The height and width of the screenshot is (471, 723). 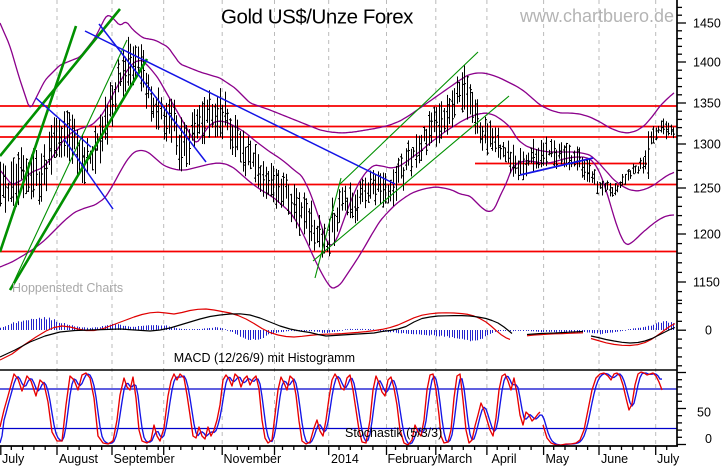 What do you see at coordinates (317, 17) in the screenshot?
I see `svg-text: Gold US$/Unze Forex` at bounding box center [317, 17].